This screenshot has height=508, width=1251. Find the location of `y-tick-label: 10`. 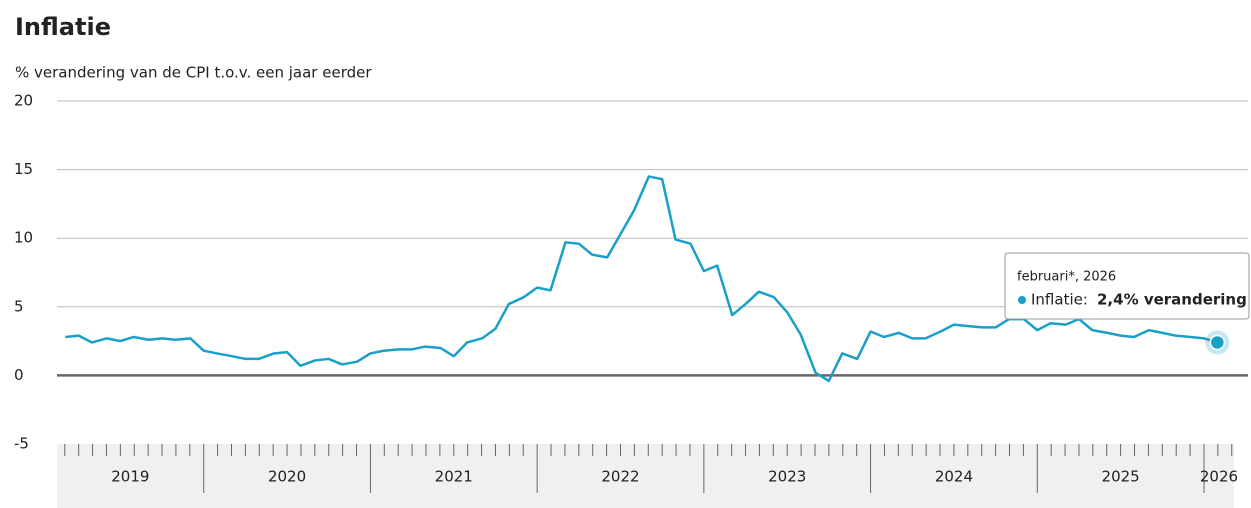

y-tick-label: 10 is located at coordinates (23, 238).